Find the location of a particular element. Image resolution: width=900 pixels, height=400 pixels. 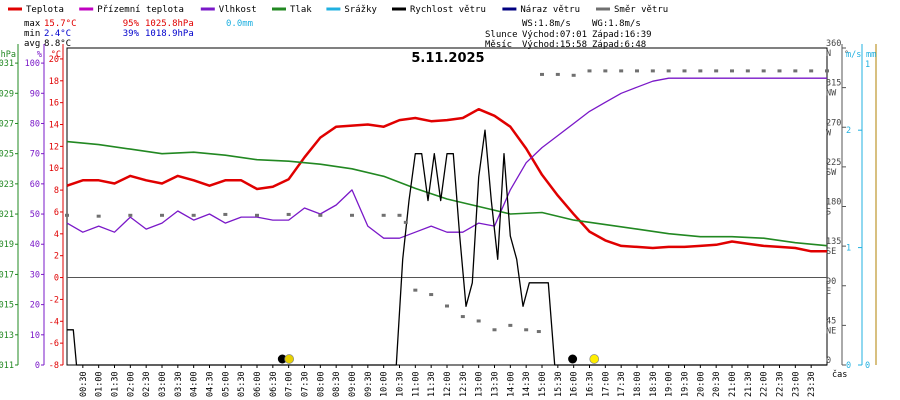

sun-rise: Východ:07:01 is located at coordinates (554, 35).